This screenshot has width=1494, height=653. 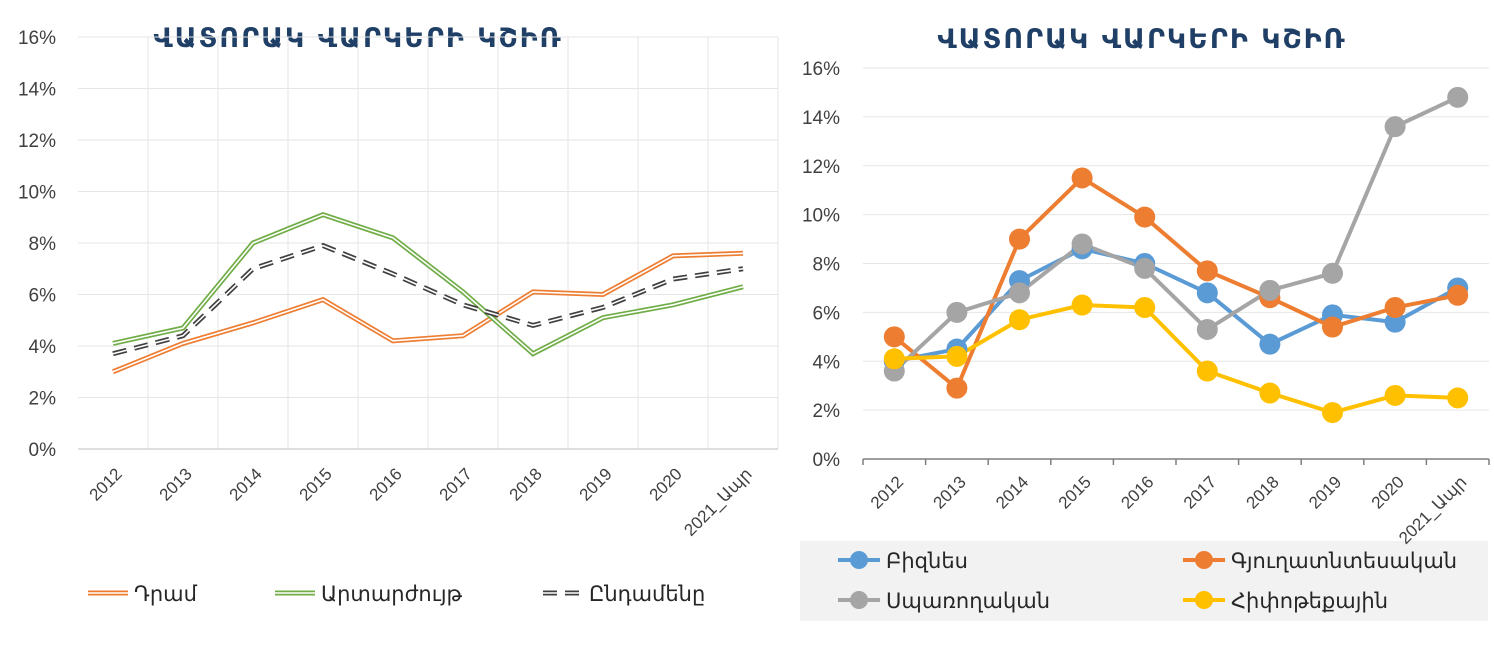 I want to click on left-legend-label: Արտարժույթ, so click(x=392, y=594).